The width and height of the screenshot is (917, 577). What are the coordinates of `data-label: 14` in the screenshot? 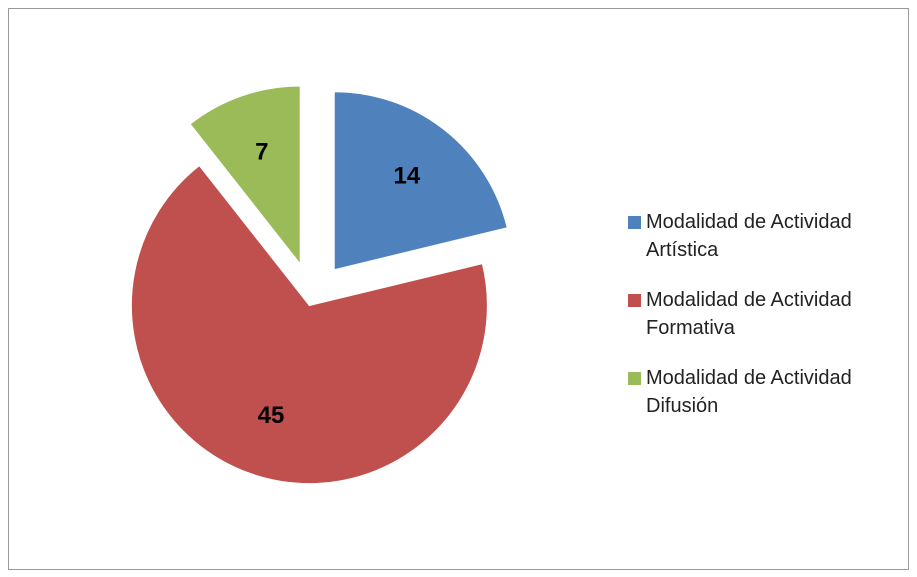 It's located at (407, 176).